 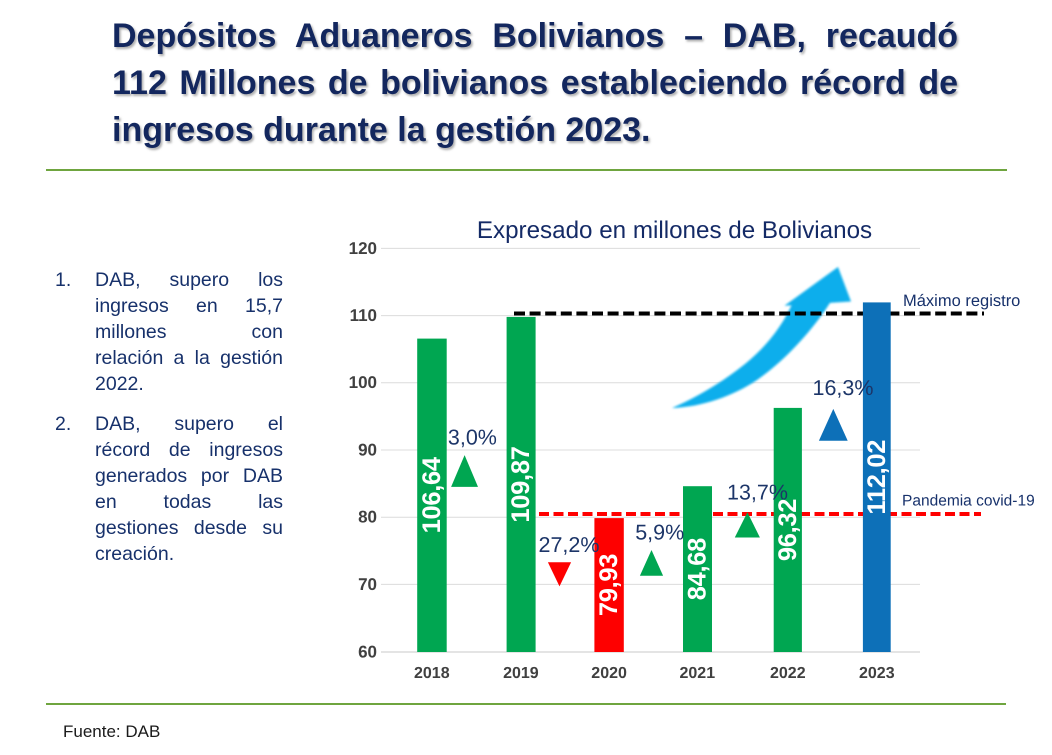 I want to click on svg-text: Máximo registro, so click(x=961, y=301).